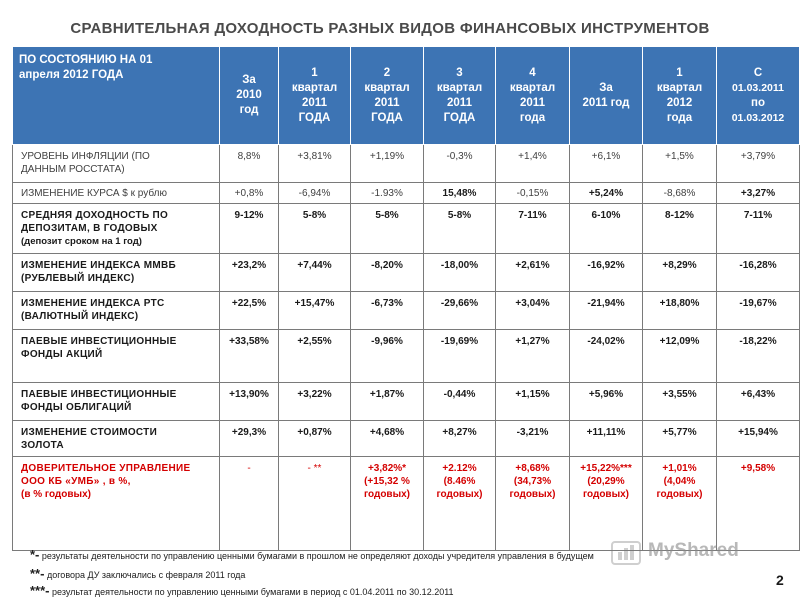  What do you see at coordinates (249, 438) in the screenshot?
I see `value-cell: +29,3%` at bounding box center [249, 438].